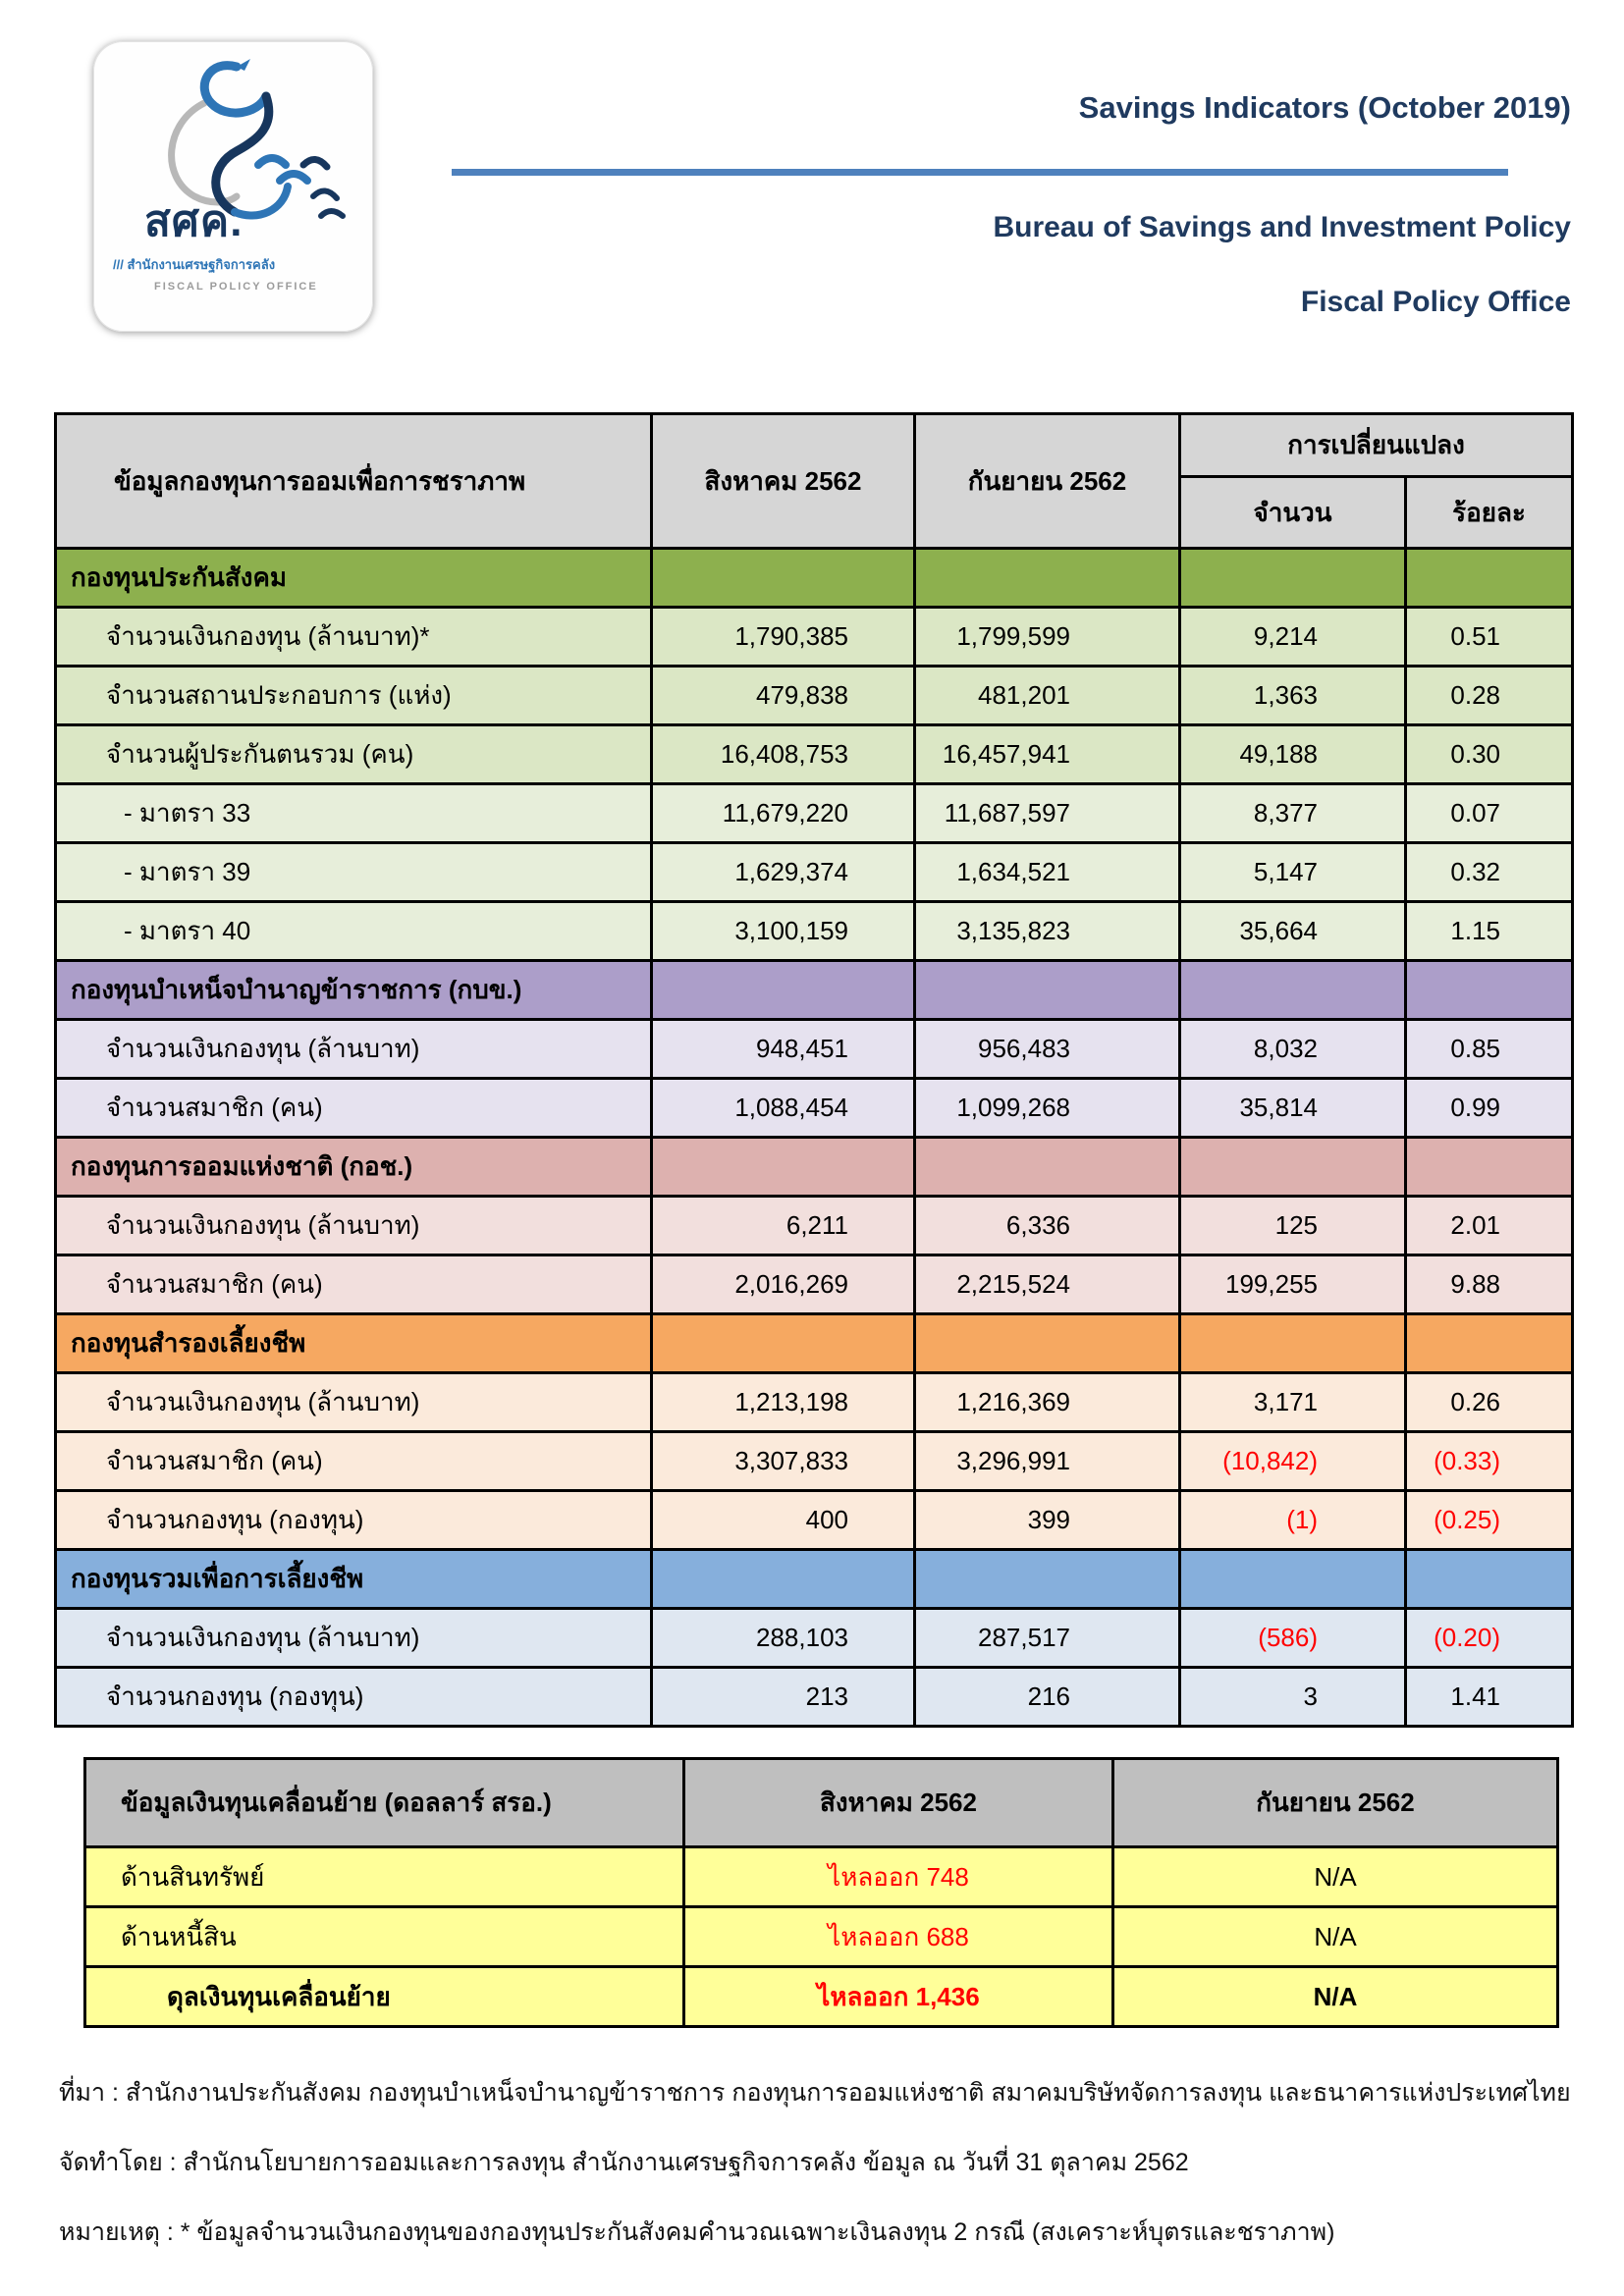 The height and width of the screenshot is (2296, 1624). I want to click on value-amount: 5,147, so click(1292, 872).